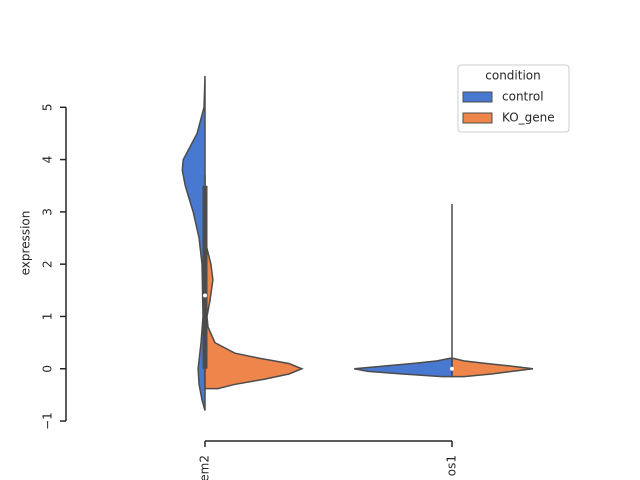  Describe the element at coordinates (48, 369) in the screenshot. I see `y-tick-label: 0` at that location.